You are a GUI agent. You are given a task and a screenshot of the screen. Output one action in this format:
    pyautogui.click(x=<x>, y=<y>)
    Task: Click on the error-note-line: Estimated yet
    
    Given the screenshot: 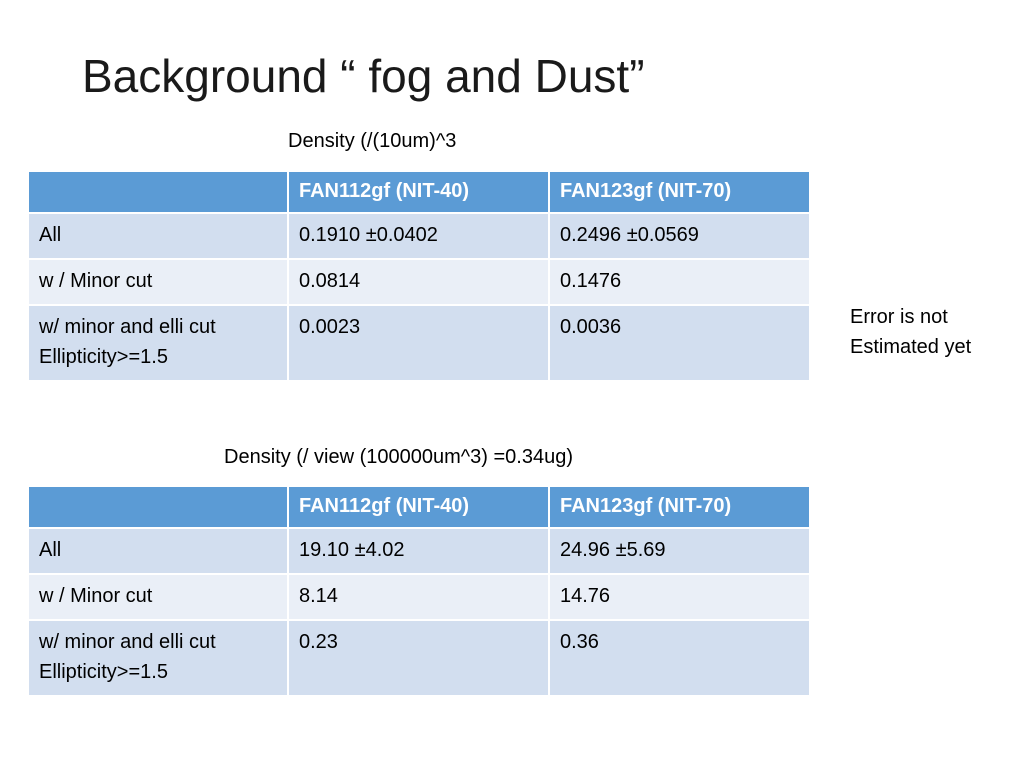 What is the action you would take?
    pyautogui.click(x=911, y=347)
    